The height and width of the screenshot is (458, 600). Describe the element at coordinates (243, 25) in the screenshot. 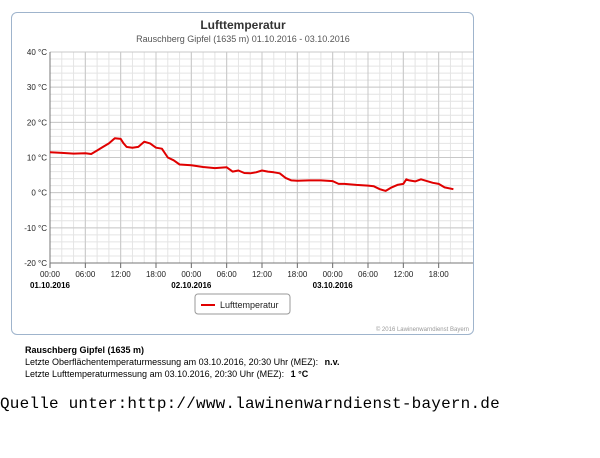

I see `chart-title: Lufttemperatur` at that location.